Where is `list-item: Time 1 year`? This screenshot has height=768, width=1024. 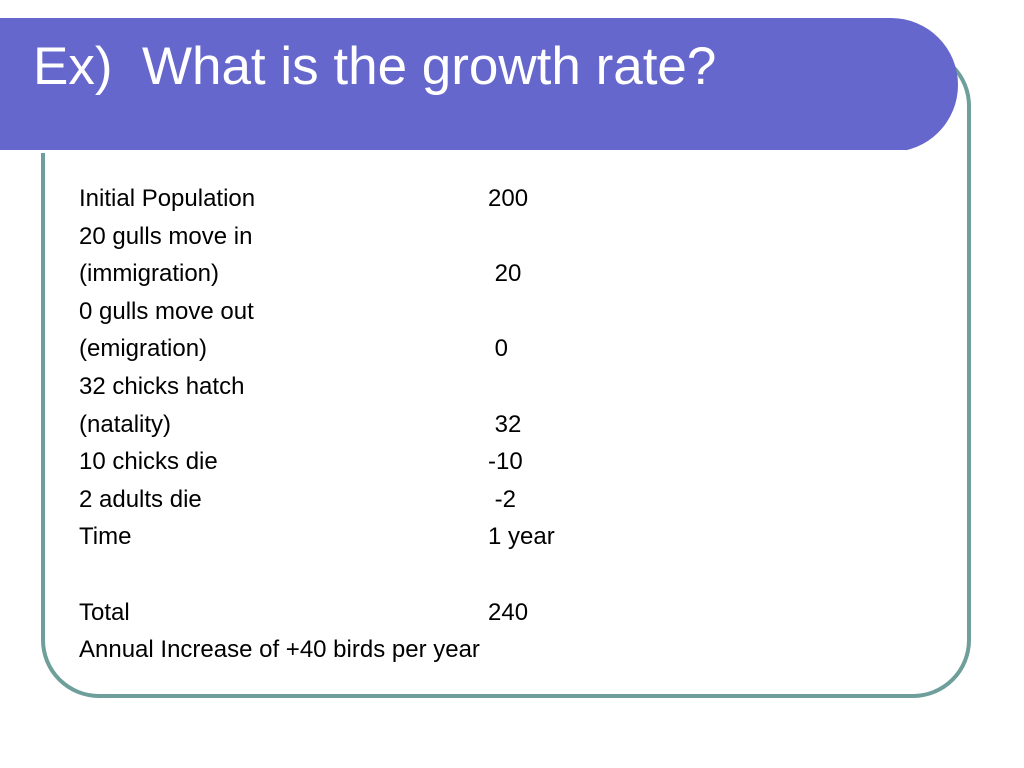 list-item: Time 1 year is located at coordinates (349, 537).